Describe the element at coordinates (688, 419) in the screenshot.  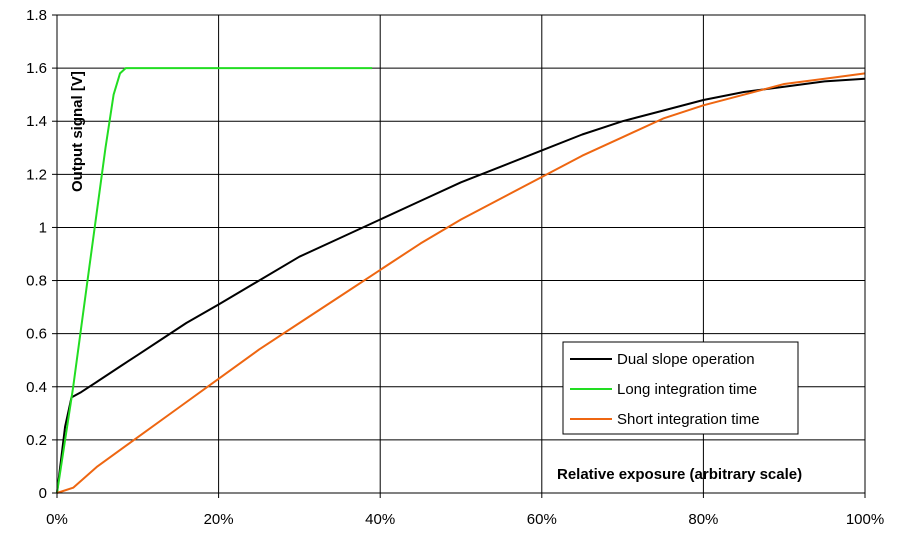
I see `legend-label-short-integration: Short integration time` at that location.